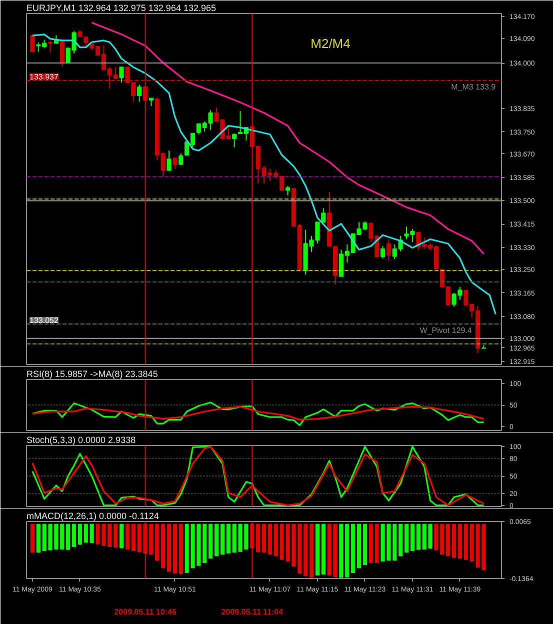  I want to click on annotation: M2/M4, so click(330, 43).